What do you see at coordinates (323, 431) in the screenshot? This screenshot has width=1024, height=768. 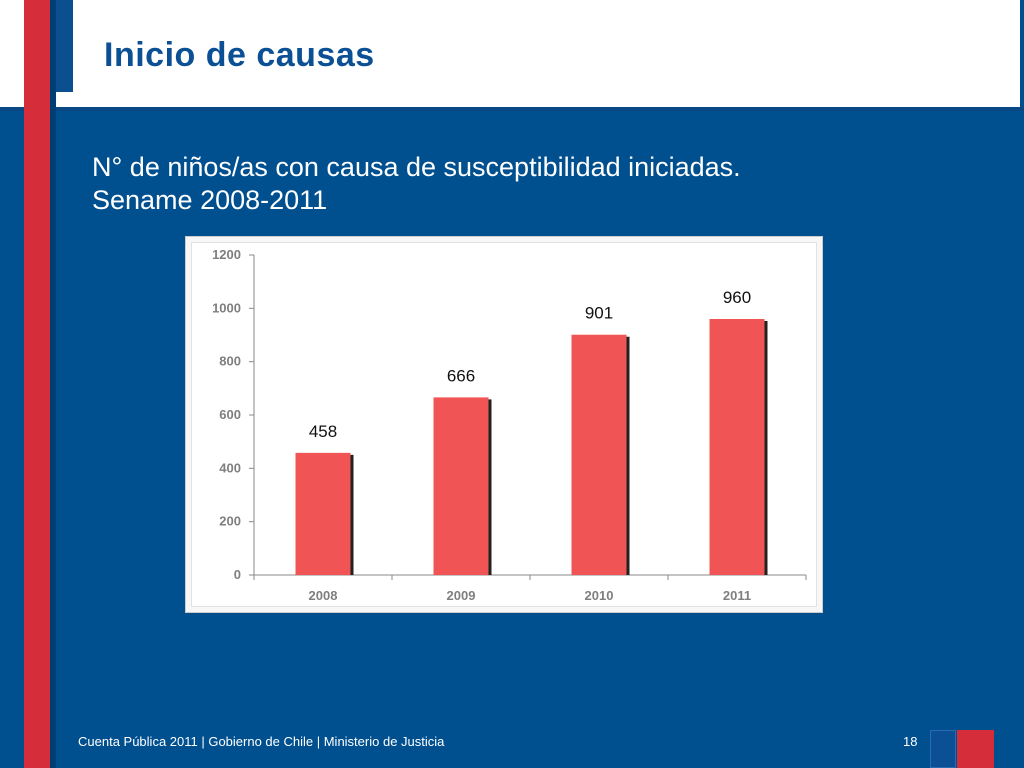 I see `data-label: 458` at bounding box center [323, 431].